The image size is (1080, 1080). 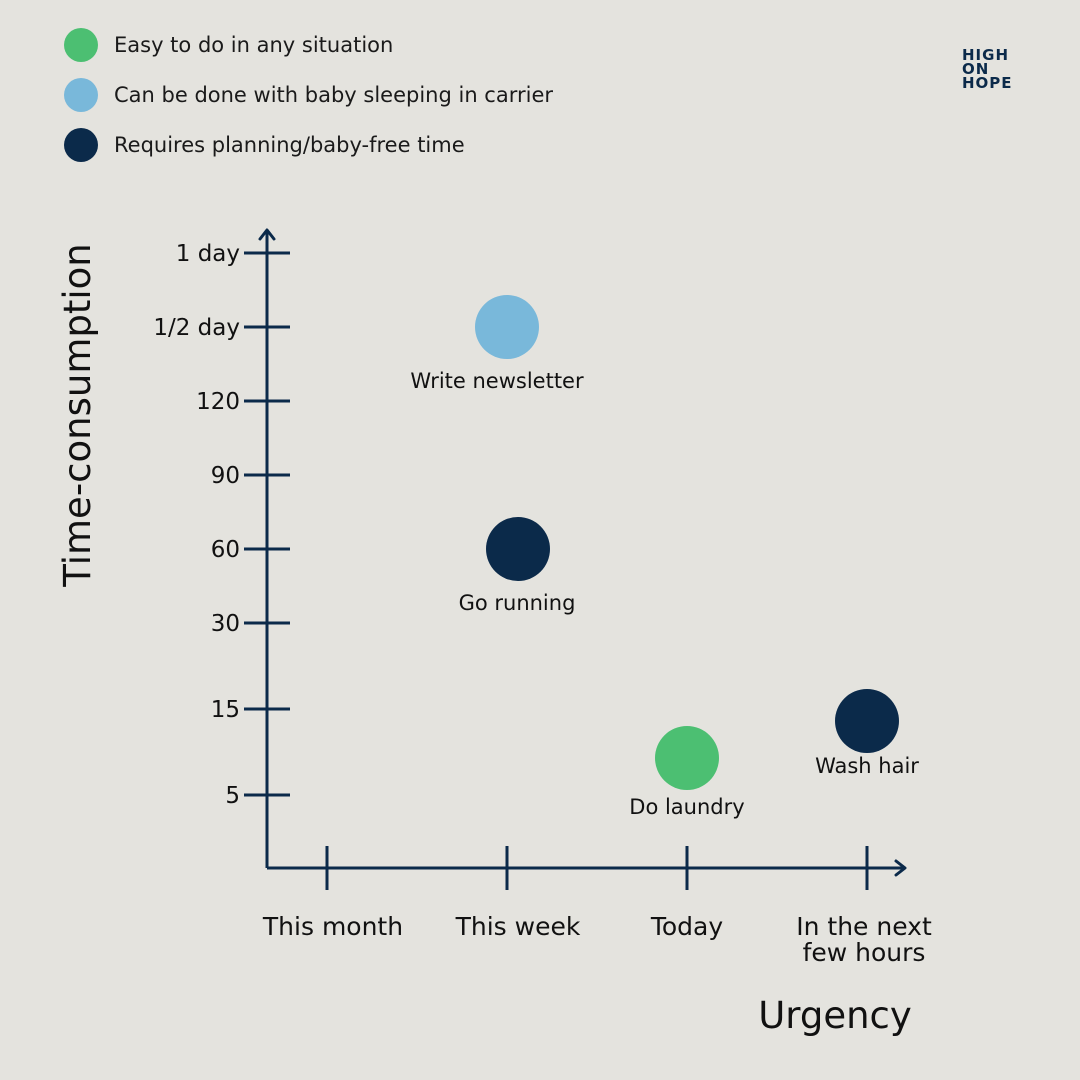 What do you see at coordinates (518, 926) in the screenshot?
I see `x-tick-label: This week` at bounding box center [518, 926].